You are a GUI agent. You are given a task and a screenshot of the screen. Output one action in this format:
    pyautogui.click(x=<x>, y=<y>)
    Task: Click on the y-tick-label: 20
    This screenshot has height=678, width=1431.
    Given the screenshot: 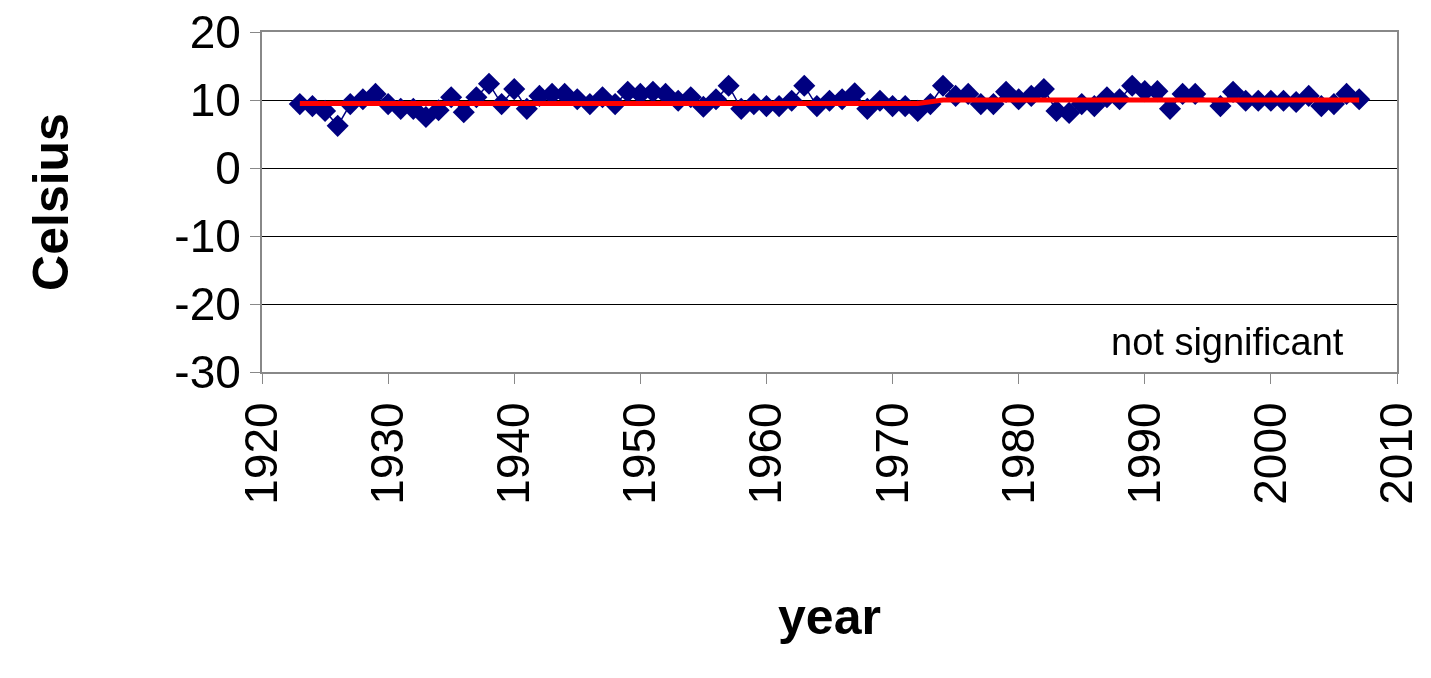 What is the action you would take?
    pyautogui.click(x=215, y=32)
    